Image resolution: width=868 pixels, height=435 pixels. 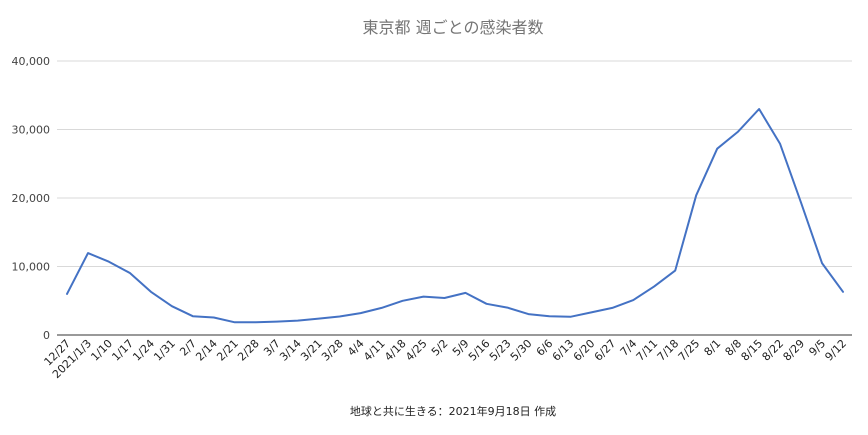 What do you see at coordinates (122, 350) in the screenshot?
I see `x-tick-label: 1/17` at bounding box center [122, 350].